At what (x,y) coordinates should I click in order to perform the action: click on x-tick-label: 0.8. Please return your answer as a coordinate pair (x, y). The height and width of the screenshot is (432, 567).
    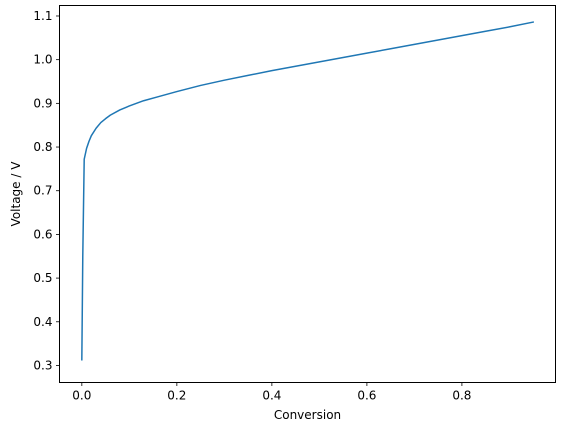
    Looking at the image, I should click on (461, 396).